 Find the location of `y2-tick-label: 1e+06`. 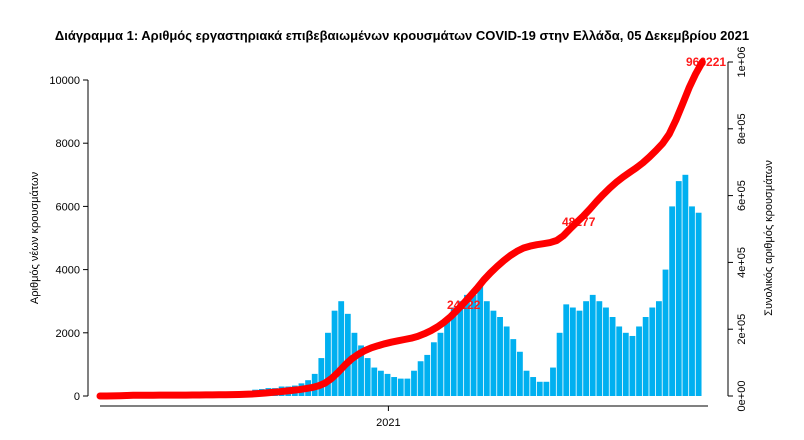

y2-tick-label: 1e+06 is located at coordinates (742, 62).